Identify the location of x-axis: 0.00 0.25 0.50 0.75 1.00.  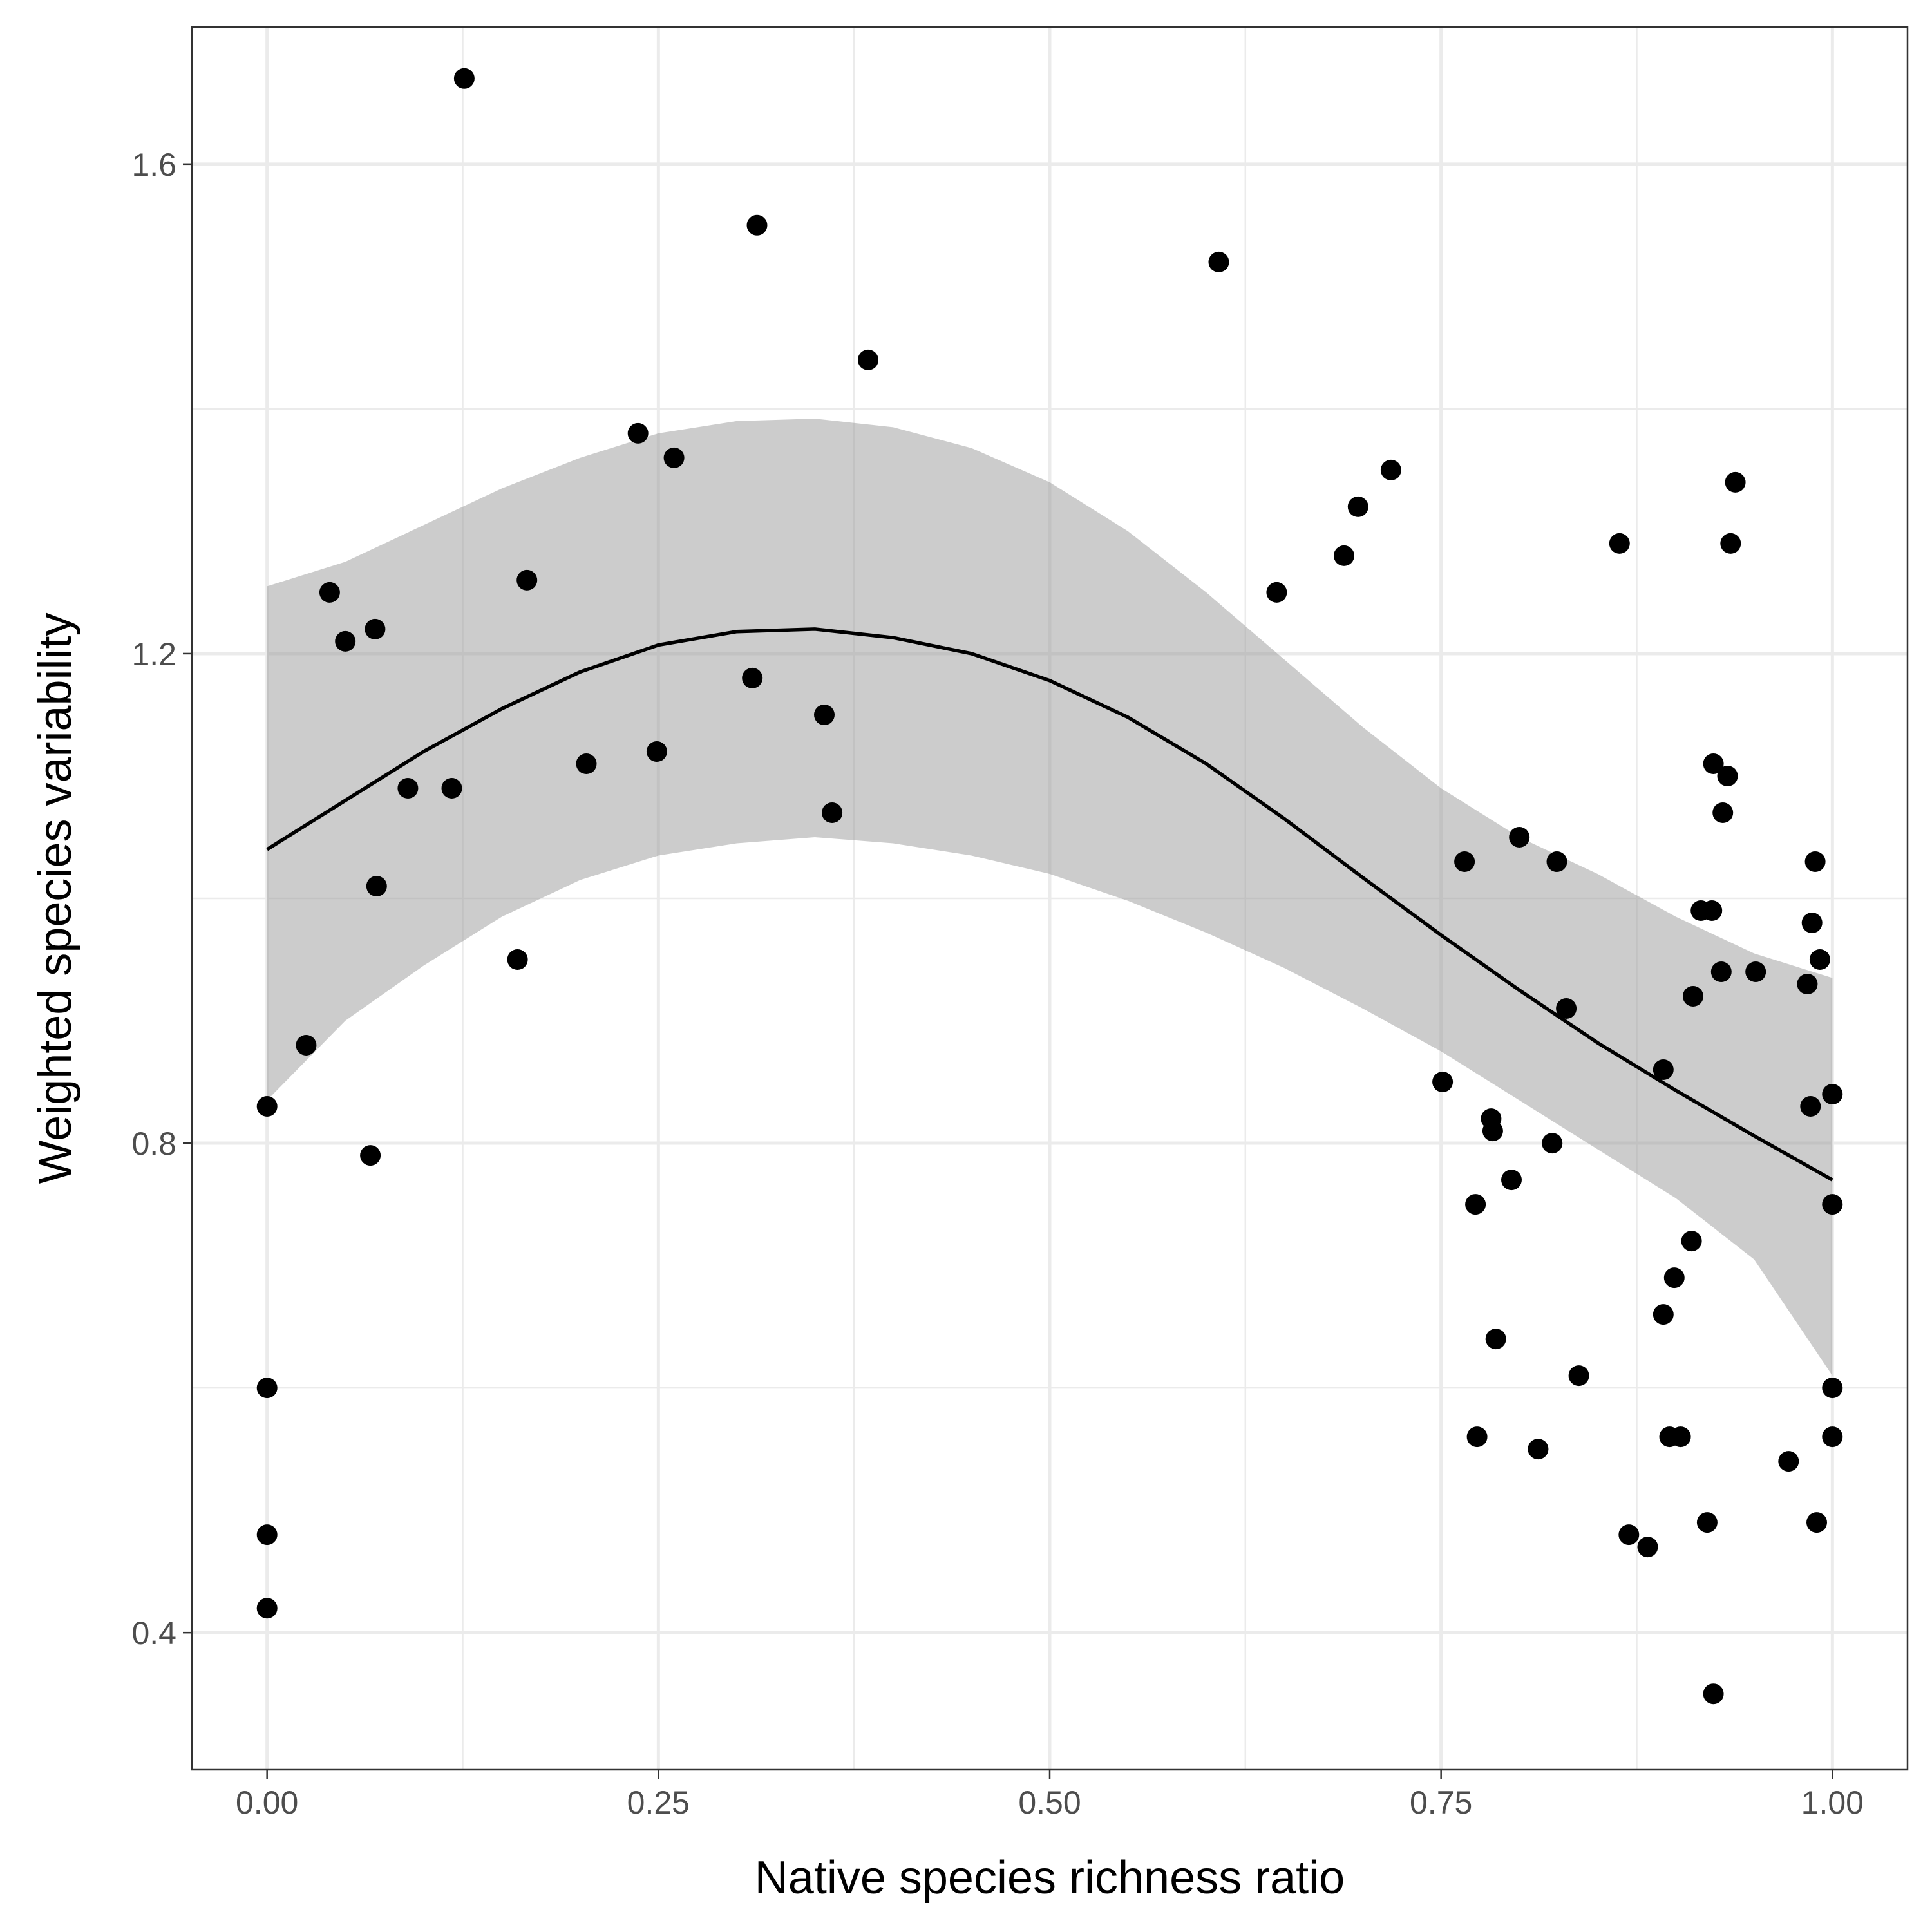
(1050, 1795).